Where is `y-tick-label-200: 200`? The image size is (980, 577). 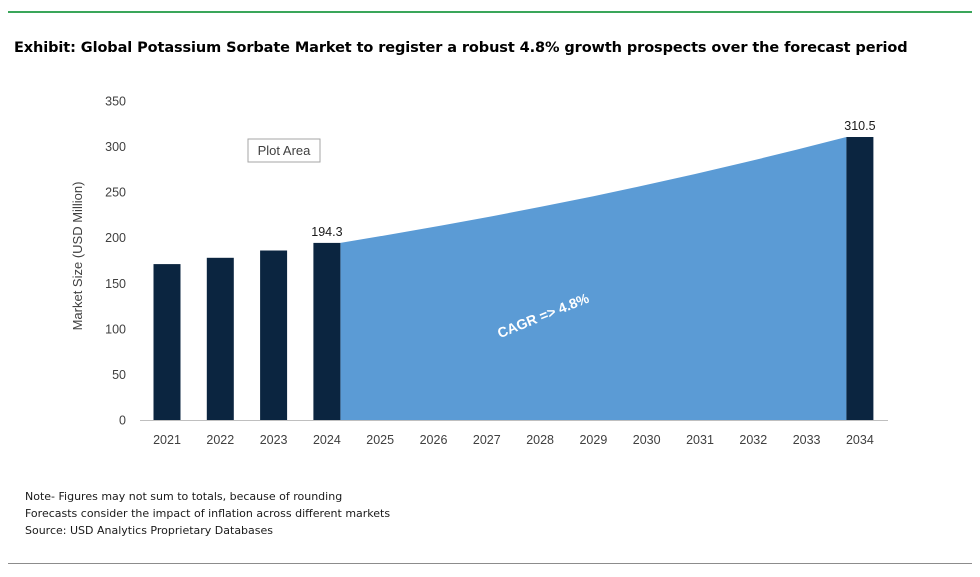 y-tick-label-200: 200 is located at coordinates (115, 238).